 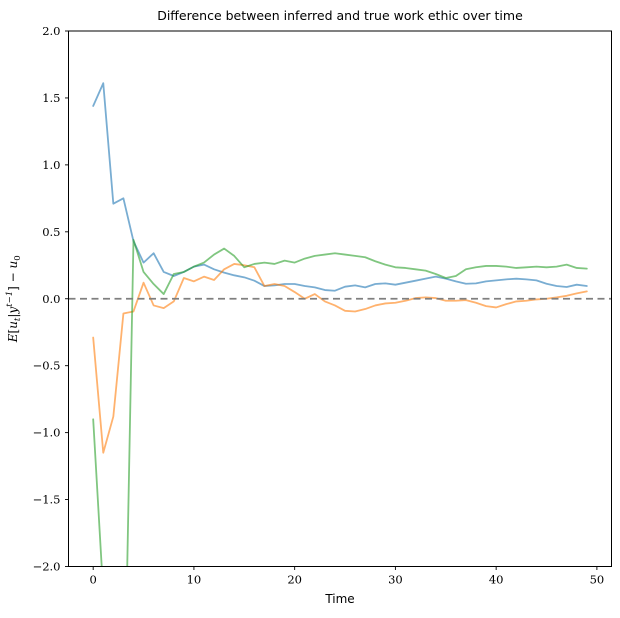 I want to click on x-tick-label: 50, so click(x=597, y=580).